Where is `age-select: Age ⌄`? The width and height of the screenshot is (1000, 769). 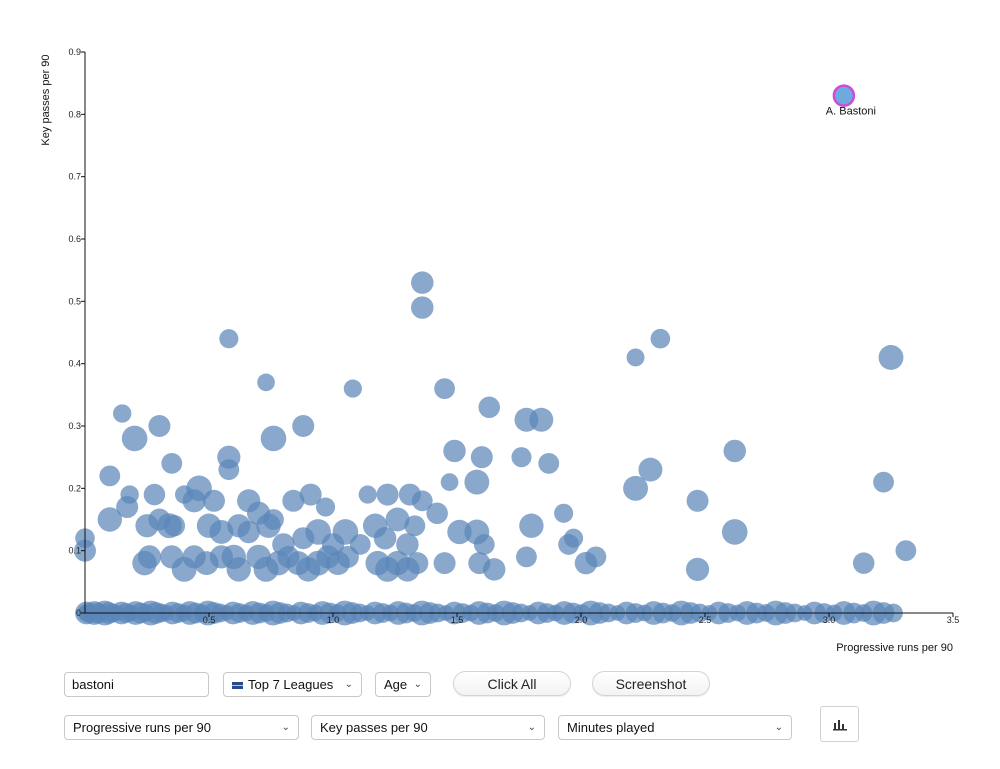 age-select: Age ⌄ is located at coordinates (403, 684).